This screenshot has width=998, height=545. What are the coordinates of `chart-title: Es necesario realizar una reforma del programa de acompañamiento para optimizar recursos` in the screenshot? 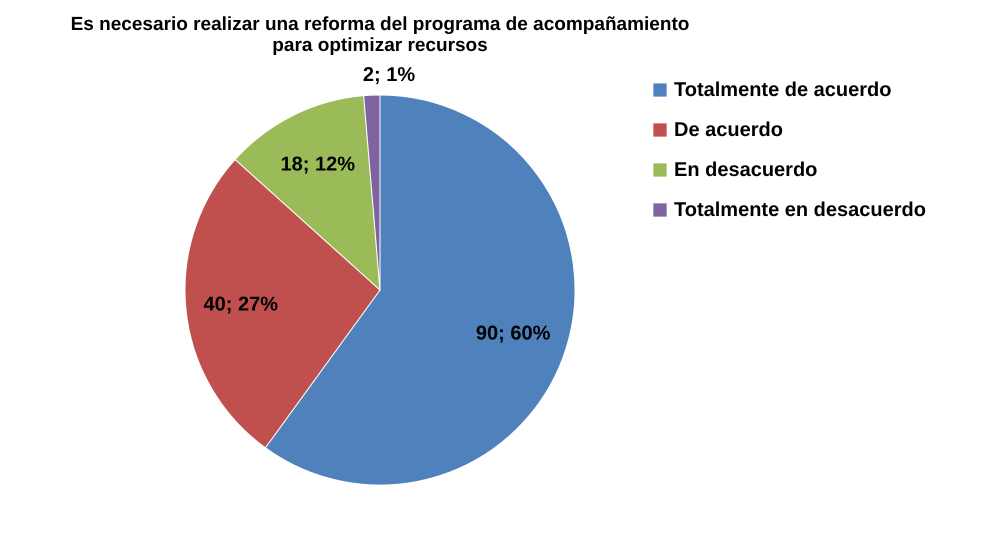 It's located at (380, 35).